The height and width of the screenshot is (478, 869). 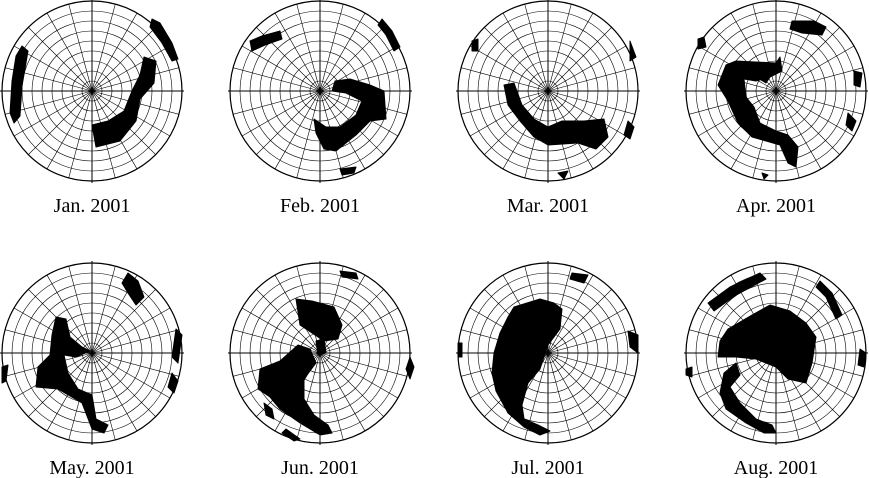 What do you see at coordinates (92, 206) in the screenshot?
I see `panel-label: Jan. 2001` at bounding box center [92, 206].